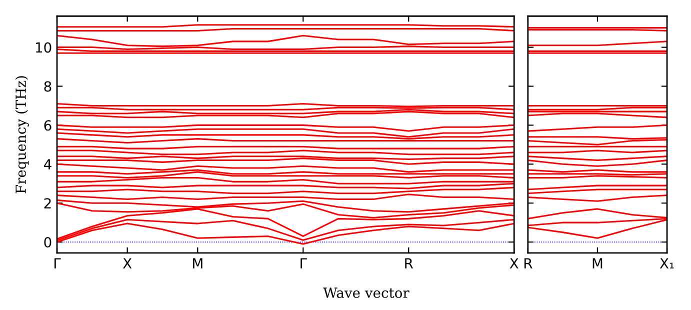 The image size is (691, 310). Describe the element at coordinates (44, 47) in the screenshot. I see `y-tick-label: 10` at that location.